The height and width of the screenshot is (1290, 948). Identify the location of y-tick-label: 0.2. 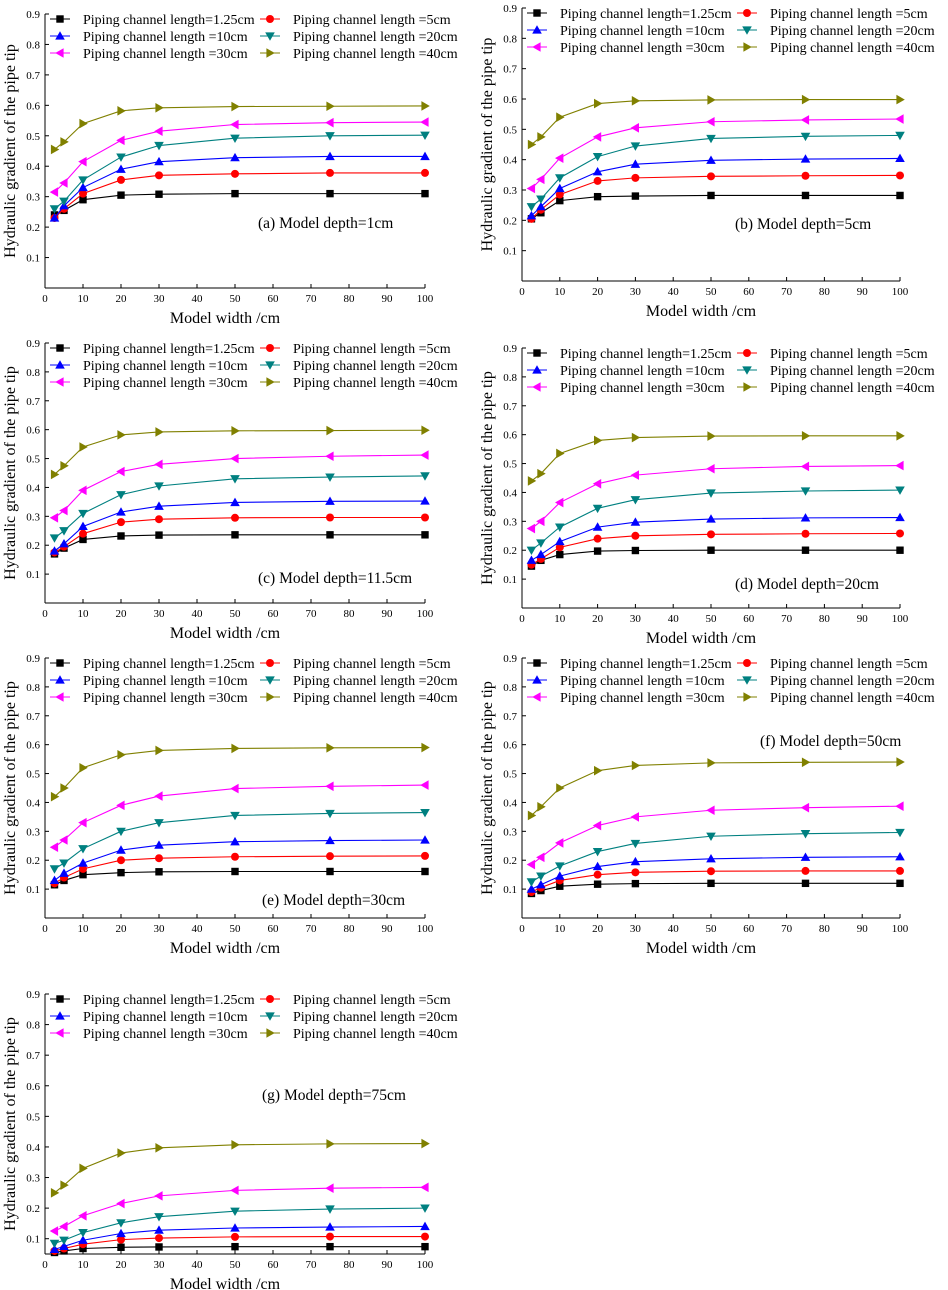
(33, 1209).